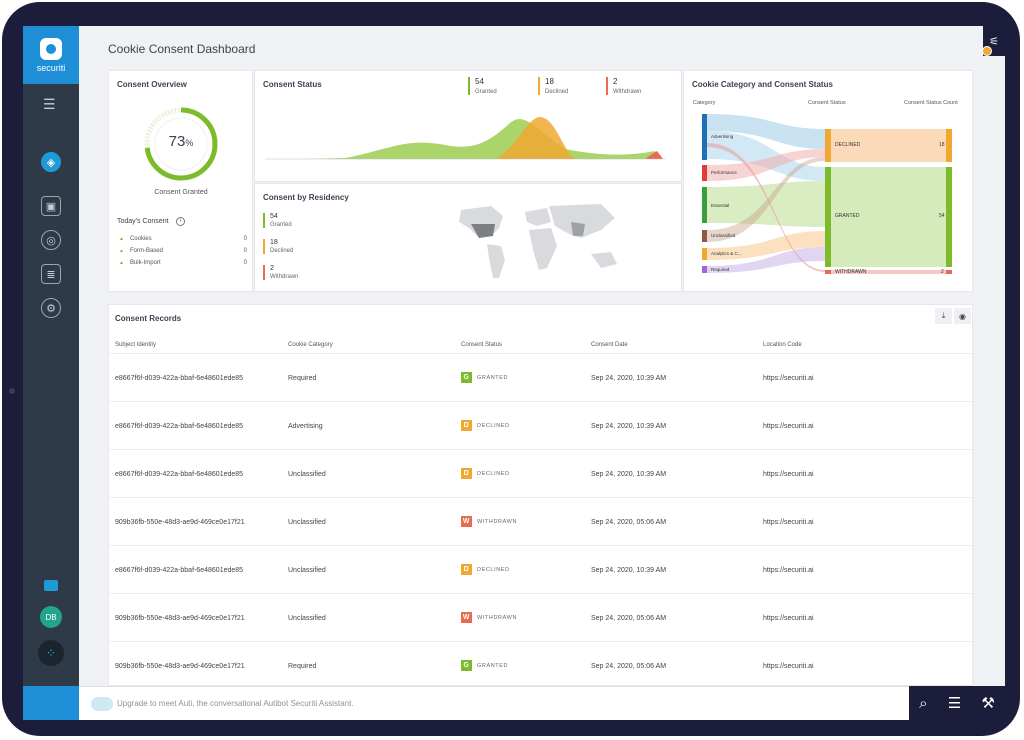 Image resolution: width=1024 pixels, height=740 pixels. What do you see at coordinates (51, 585) in the screenshot?
I see `chat-icon` at bounding box center [51, 585].